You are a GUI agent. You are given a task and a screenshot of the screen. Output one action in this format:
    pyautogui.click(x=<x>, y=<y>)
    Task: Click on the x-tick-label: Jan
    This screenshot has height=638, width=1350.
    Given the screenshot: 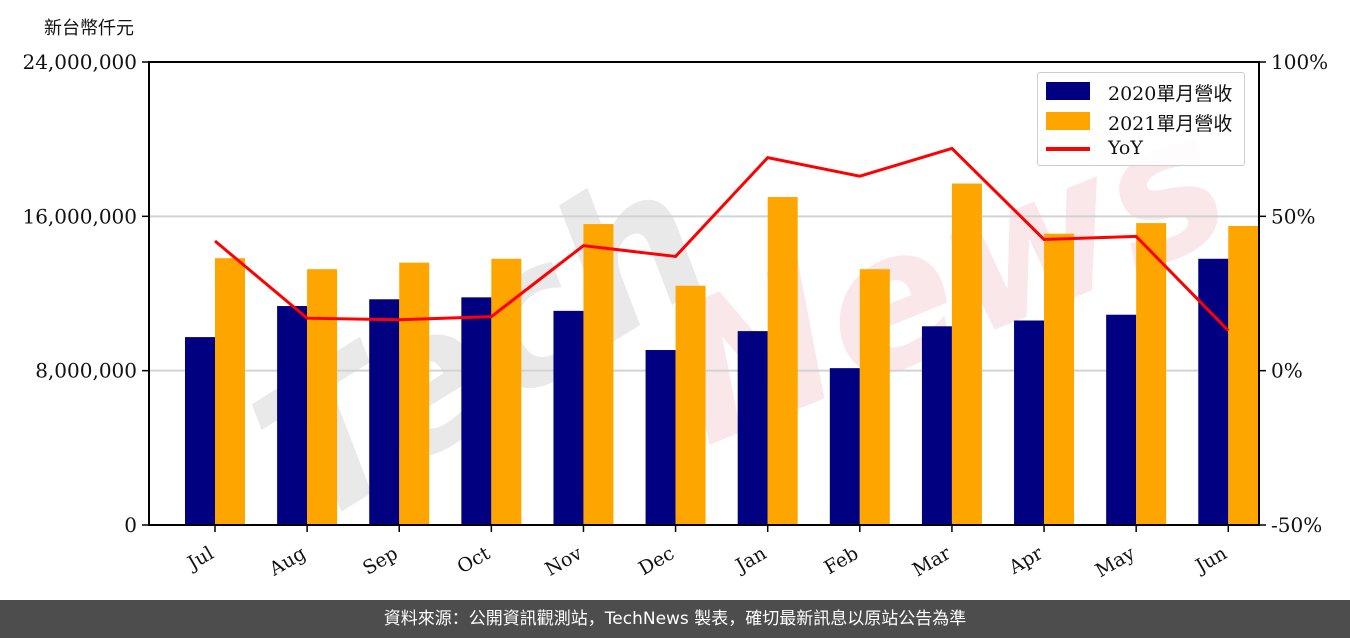 What is the action you would take?
    pyautogui.click(x=750, y=560)
    